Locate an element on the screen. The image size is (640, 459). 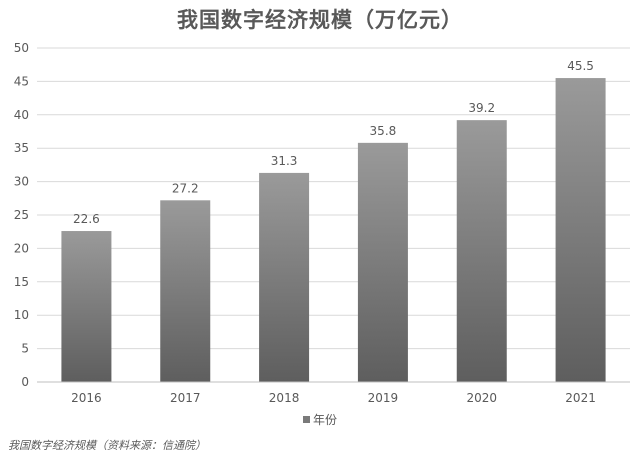
y-tick-label: 5 is located at coordinates (25, 349).